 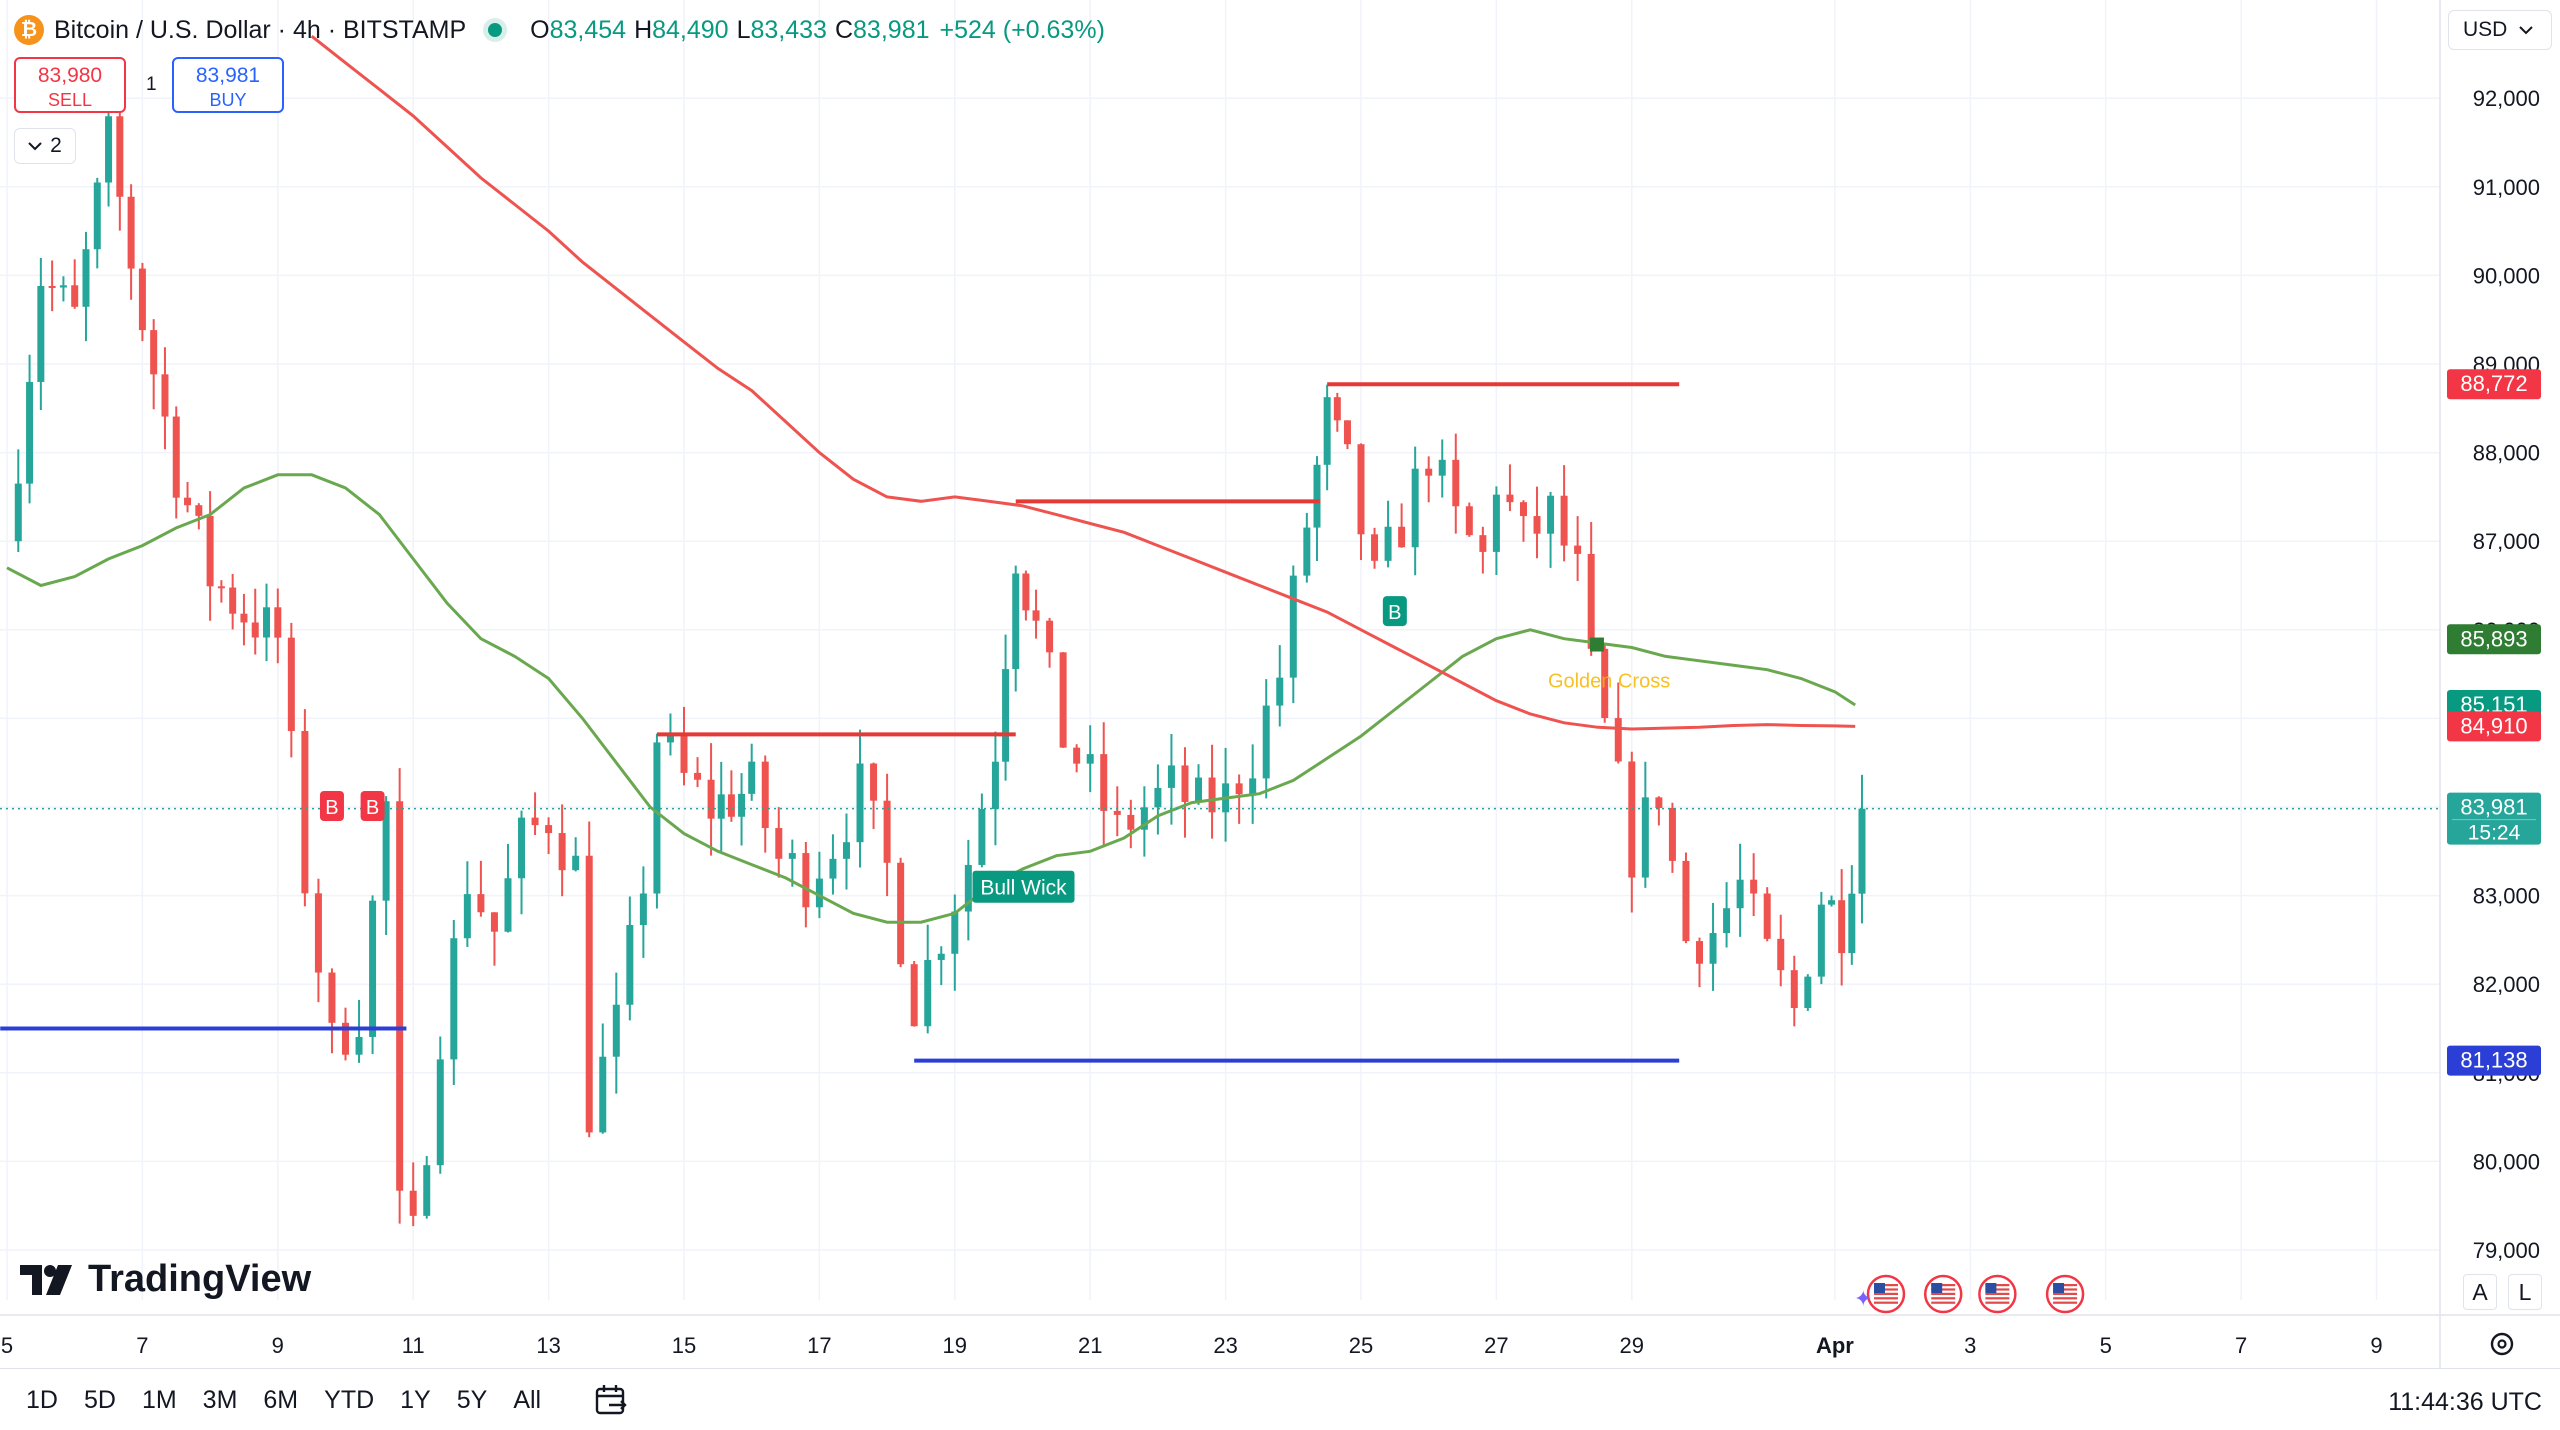 I want to click on utc-clock: 11:44:36 UTC, so click(x=2465, y=1402).